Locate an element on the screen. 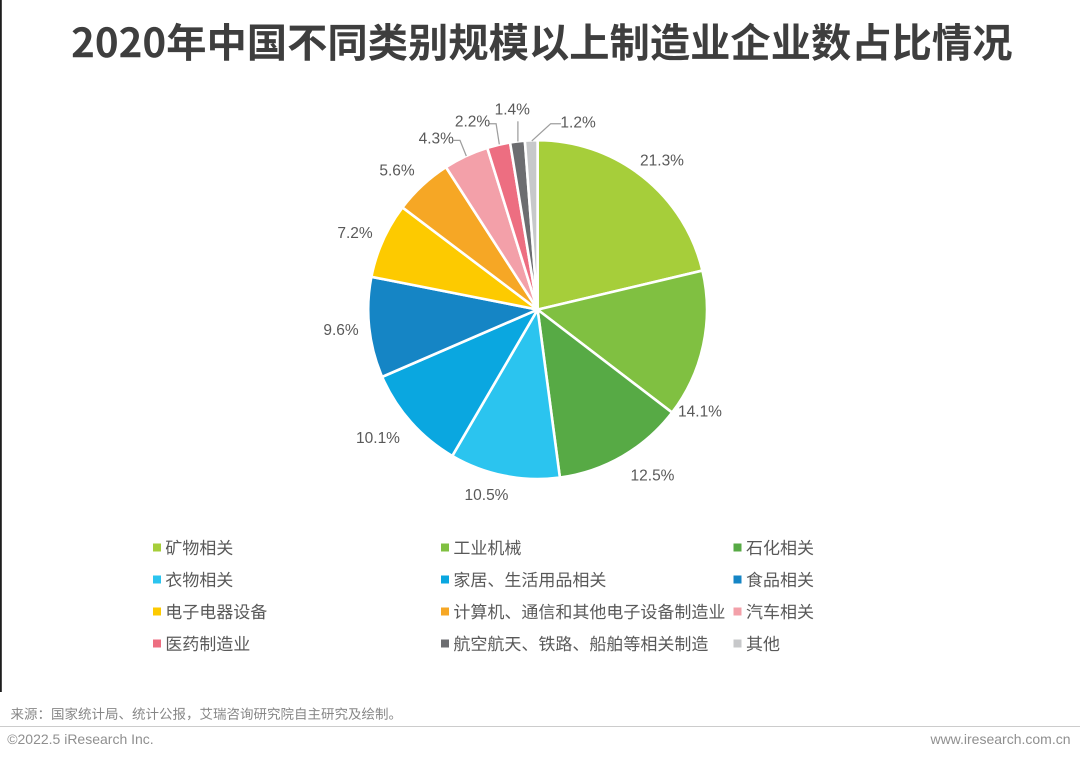  svg-text: 2.2% is located at coordinates (473, 122).